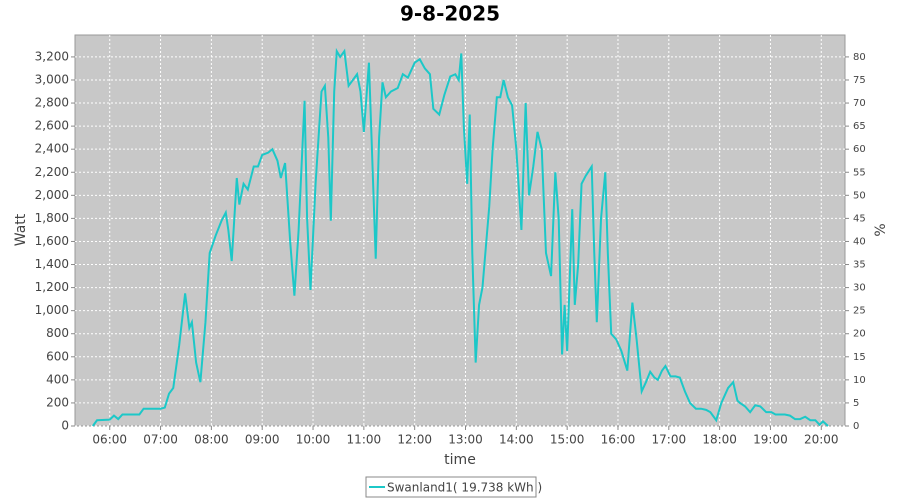  I want to click on y-tick-label: 1,000, so click(52, 310).